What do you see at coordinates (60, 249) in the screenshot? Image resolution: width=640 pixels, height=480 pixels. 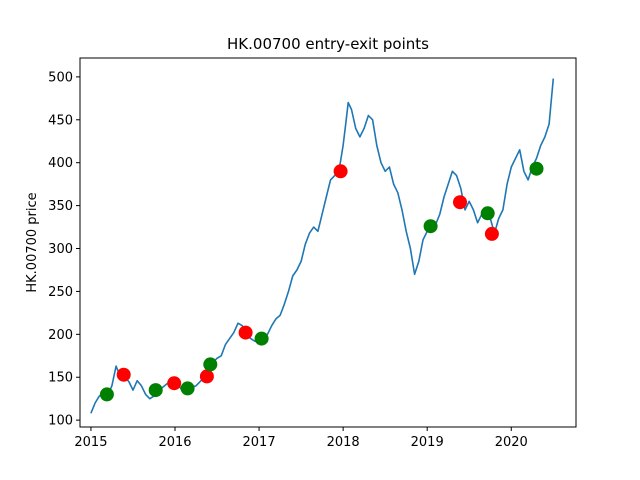 I see `y-tick-label: 300` at bounding box center [60, 249].